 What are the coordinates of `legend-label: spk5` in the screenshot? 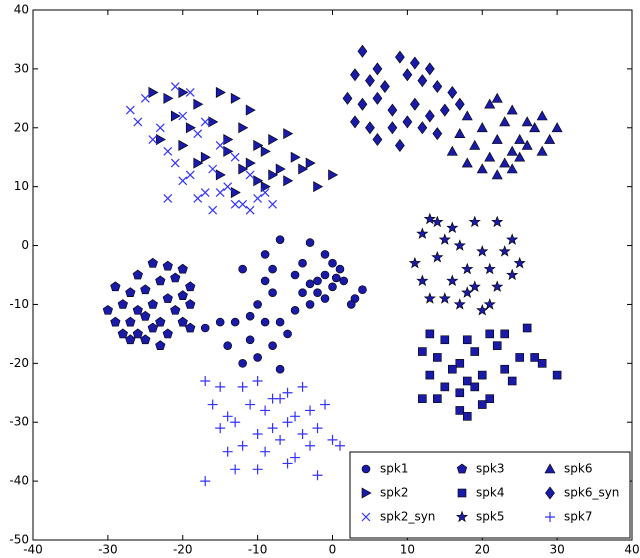 It's located at (490, 517).